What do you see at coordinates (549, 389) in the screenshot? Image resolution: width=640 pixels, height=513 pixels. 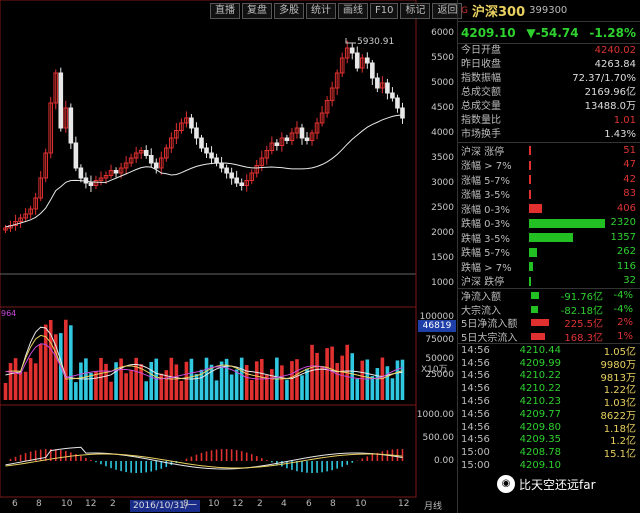 I see `tick-row: 14:56 4210.22 1.22亿` at bounding box center [549, 389].